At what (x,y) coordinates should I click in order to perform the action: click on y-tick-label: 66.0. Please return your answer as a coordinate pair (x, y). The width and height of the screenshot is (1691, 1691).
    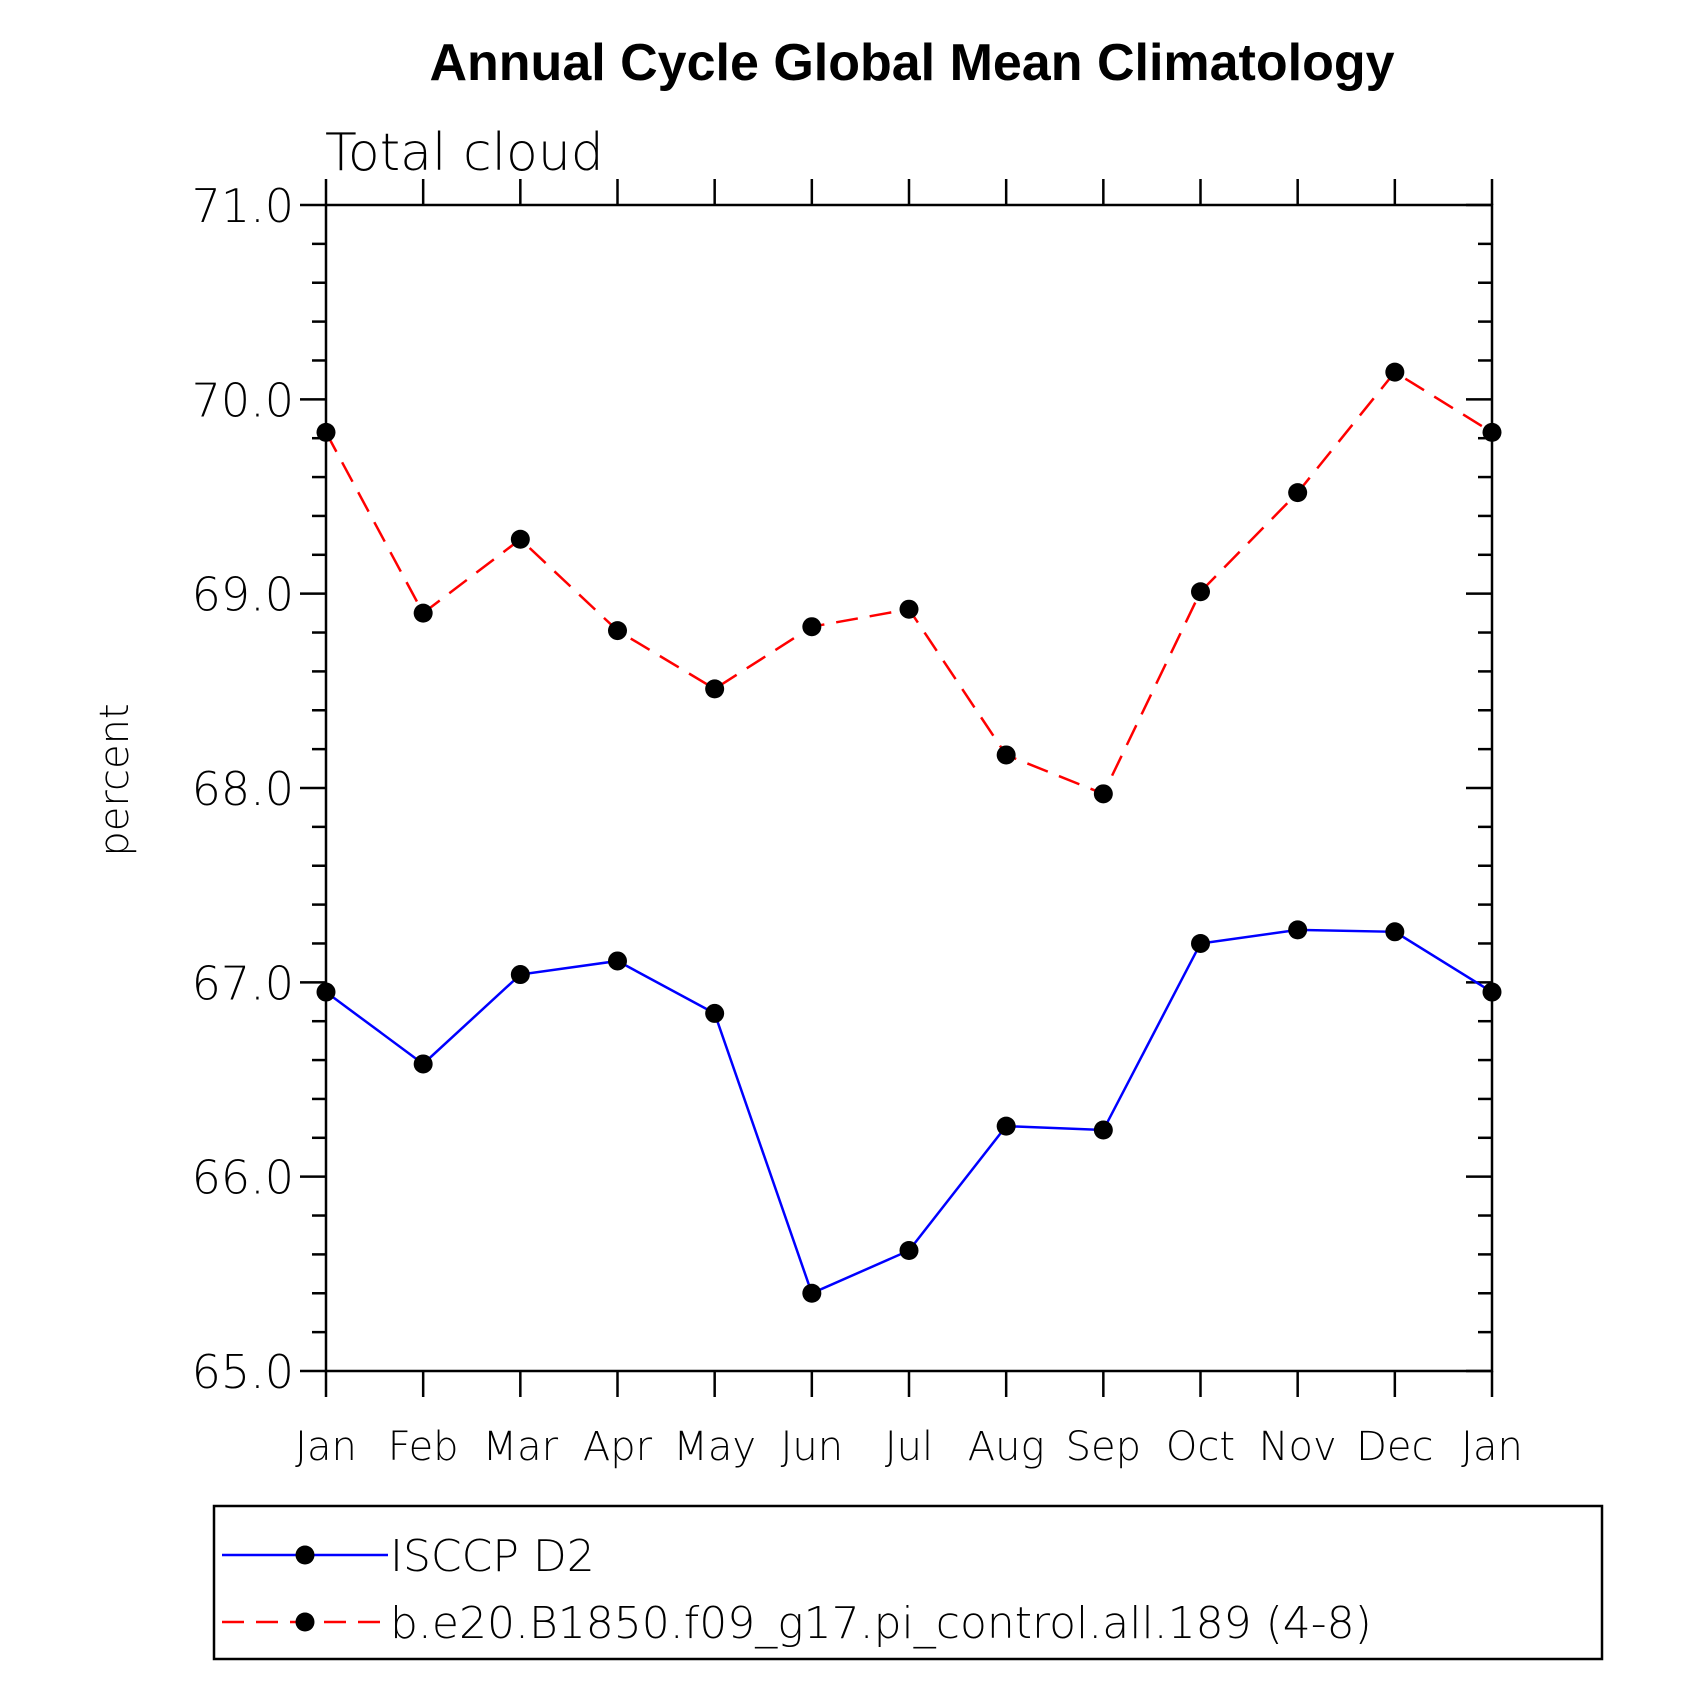
    Looking at the image, I should click on (243, 1178).